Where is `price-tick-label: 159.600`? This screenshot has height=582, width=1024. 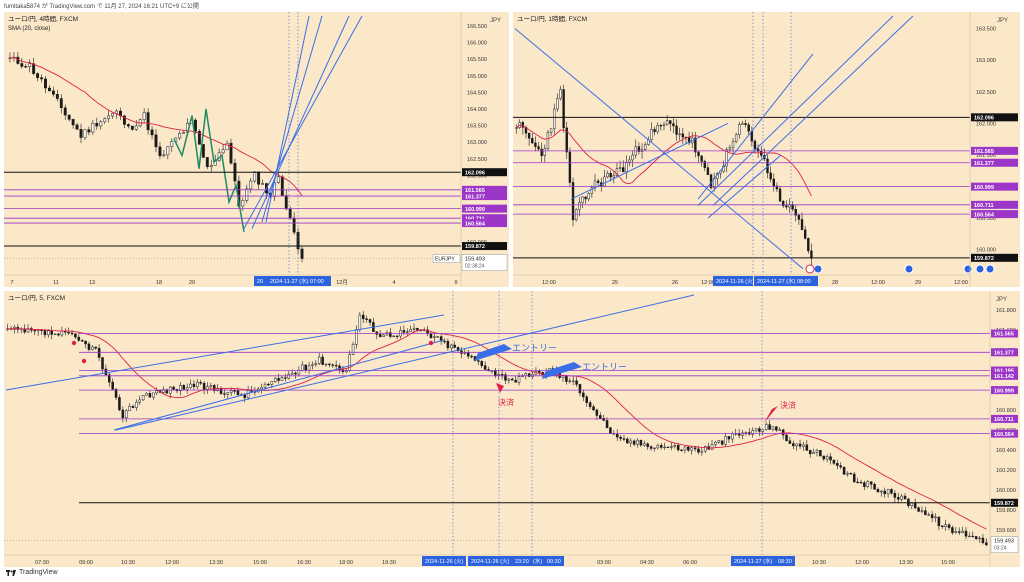
price-tick-label: 159.600 is located at coordinates (1006, 531).